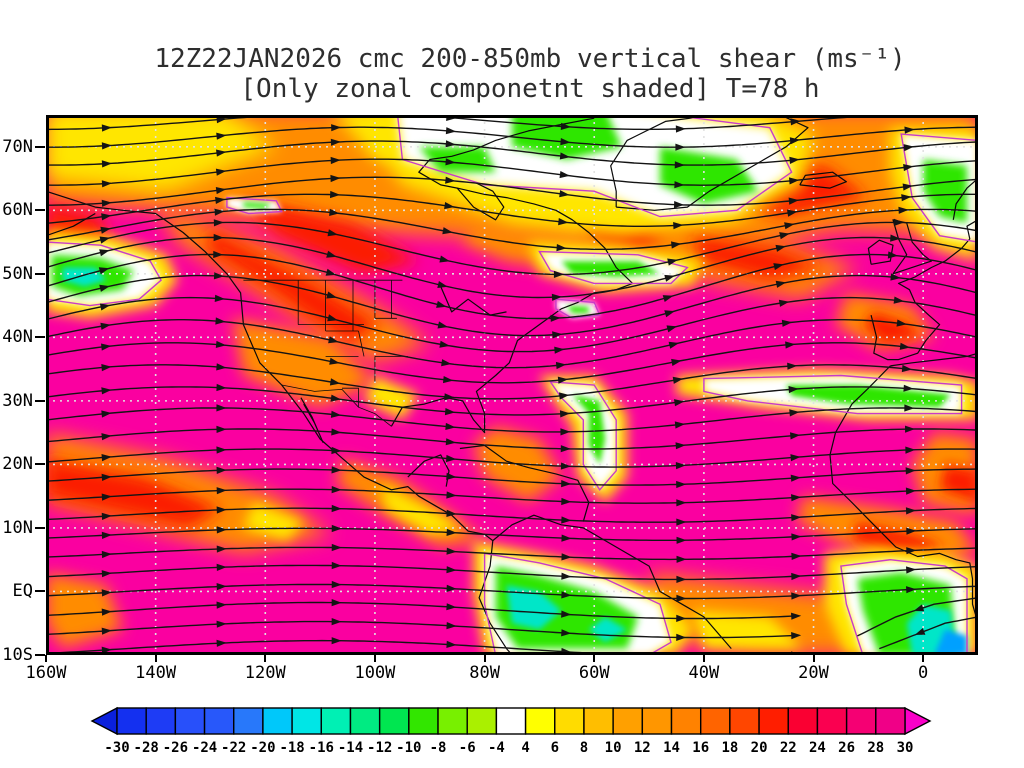  Describe the element at coordinates (642, 748) in the screenshot. I see `colorbar-tick-label: 12` at that location.